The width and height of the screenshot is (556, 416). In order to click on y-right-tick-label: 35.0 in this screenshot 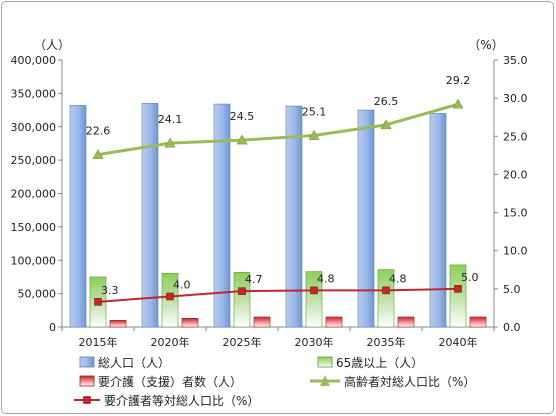, I will do `click(515, 60)`.